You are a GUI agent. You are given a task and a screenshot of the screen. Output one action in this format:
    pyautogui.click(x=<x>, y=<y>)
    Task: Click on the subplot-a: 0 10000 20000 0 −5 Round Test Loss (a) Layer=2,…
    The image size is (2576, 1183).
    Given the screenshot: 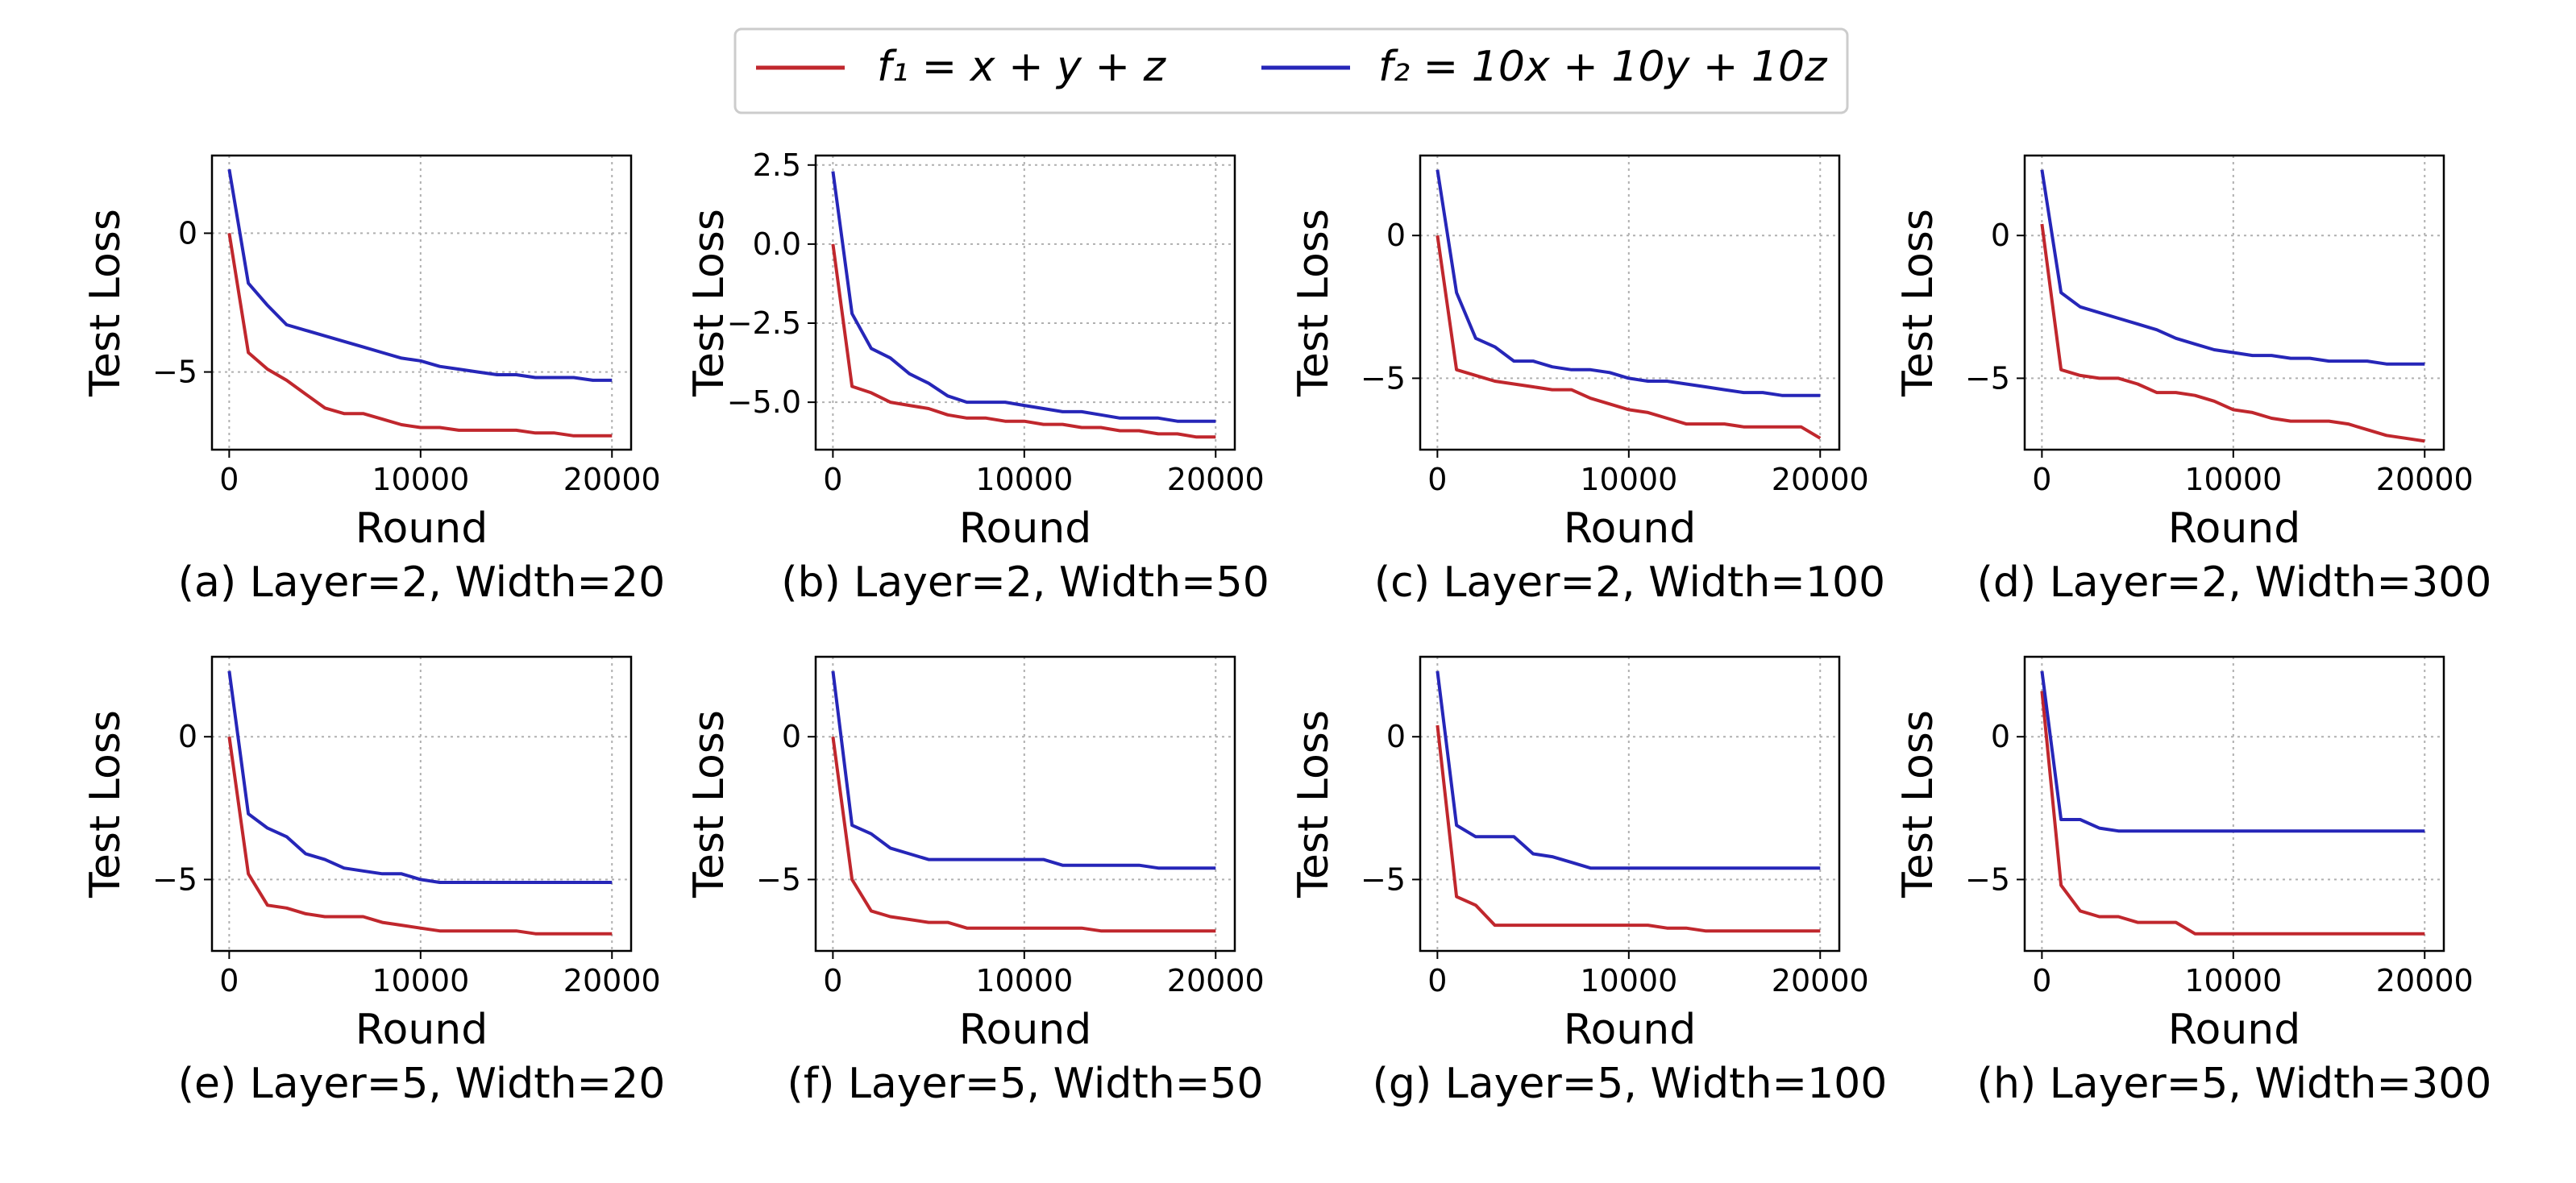 What is the action you would take?
    pyautogui.click(x=373, y=380)
    